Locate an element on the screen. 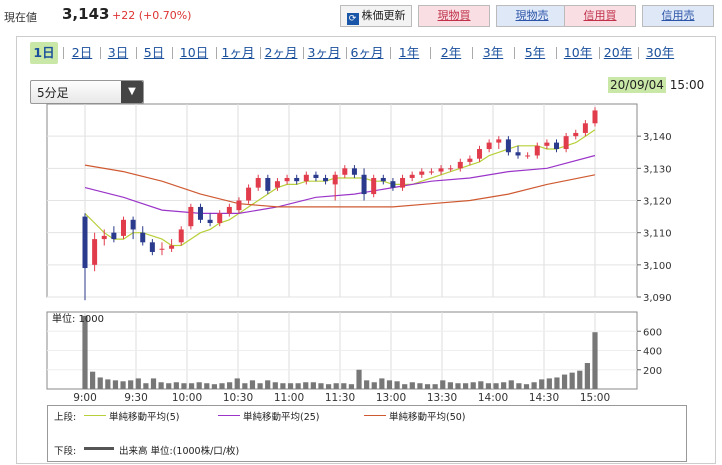 Image resolution: width=722 pixels, height=465 pixels. spot-buy-button: 現物買 is located at coordinates (454, 16).